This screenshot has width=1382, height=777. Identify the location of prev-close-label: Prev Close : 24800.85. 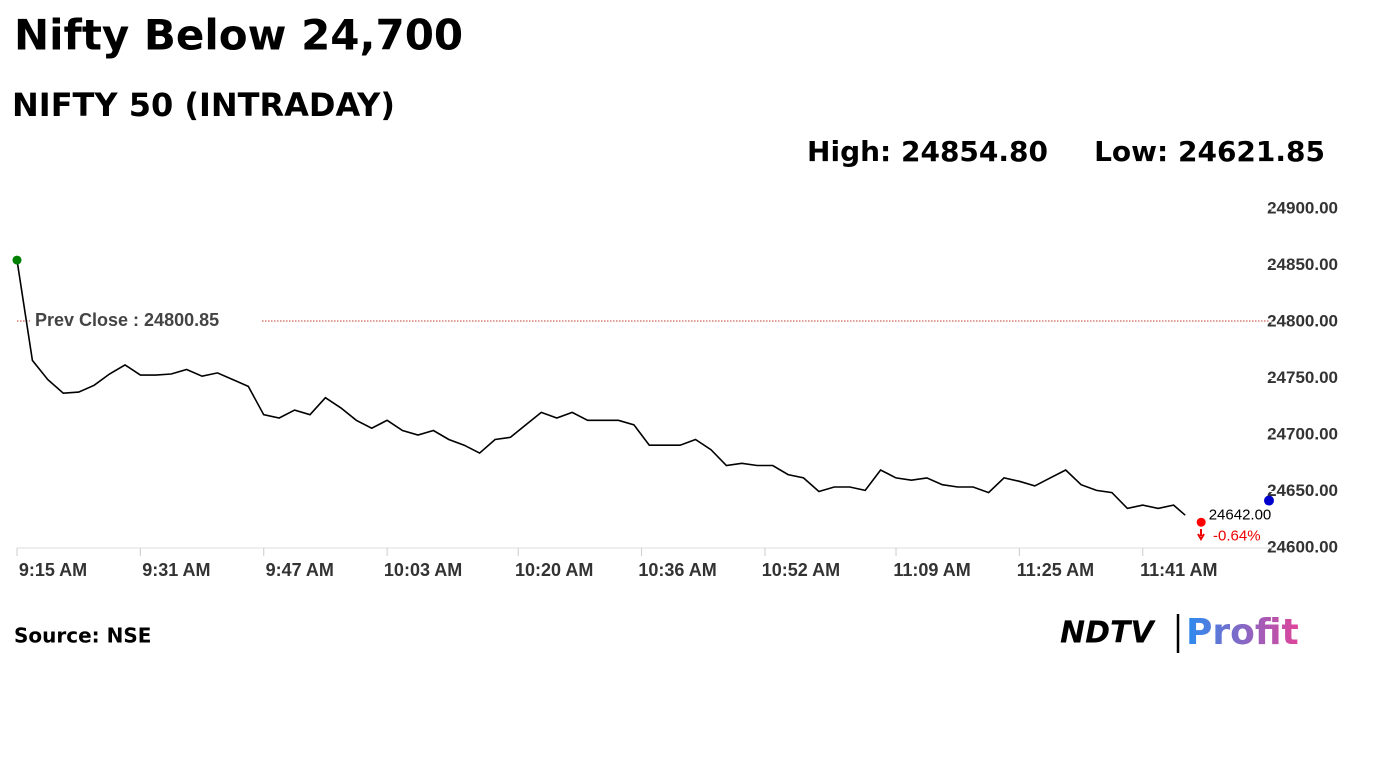
(127, 320).